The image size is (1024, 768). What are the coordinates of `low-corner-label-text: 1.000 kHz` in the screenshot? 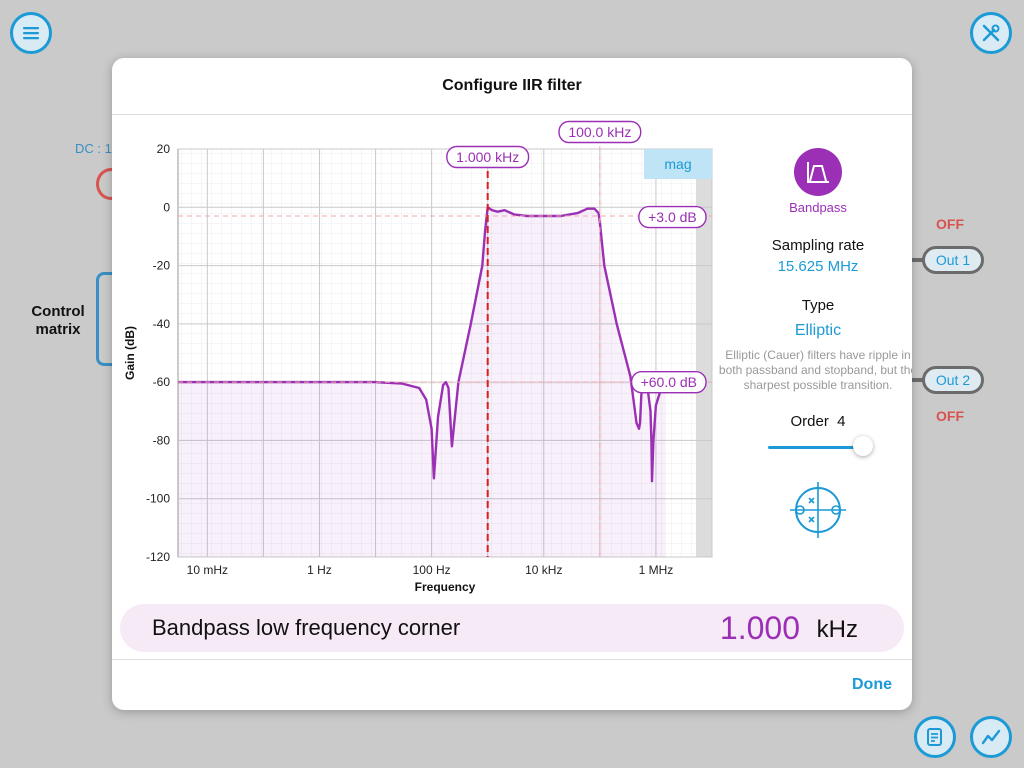 It's located at (487, 157).